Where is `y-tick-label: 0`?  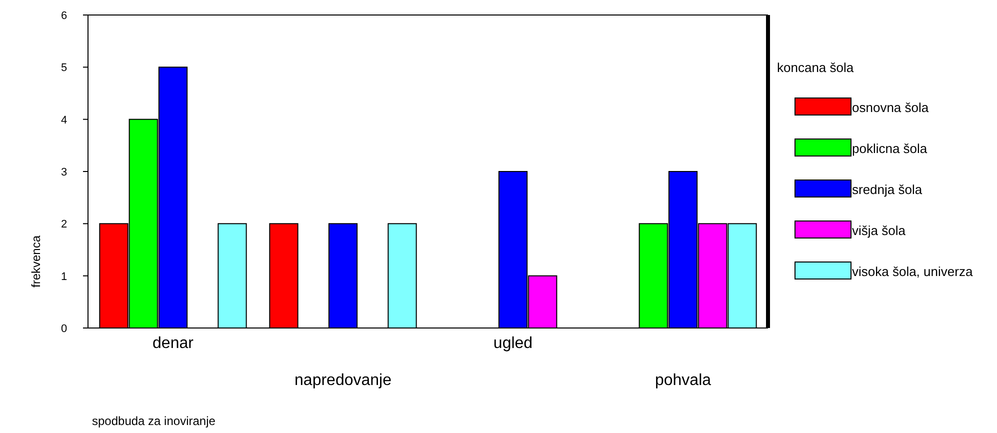 y-tick-label: 0 is located at coordinates (64, 329).